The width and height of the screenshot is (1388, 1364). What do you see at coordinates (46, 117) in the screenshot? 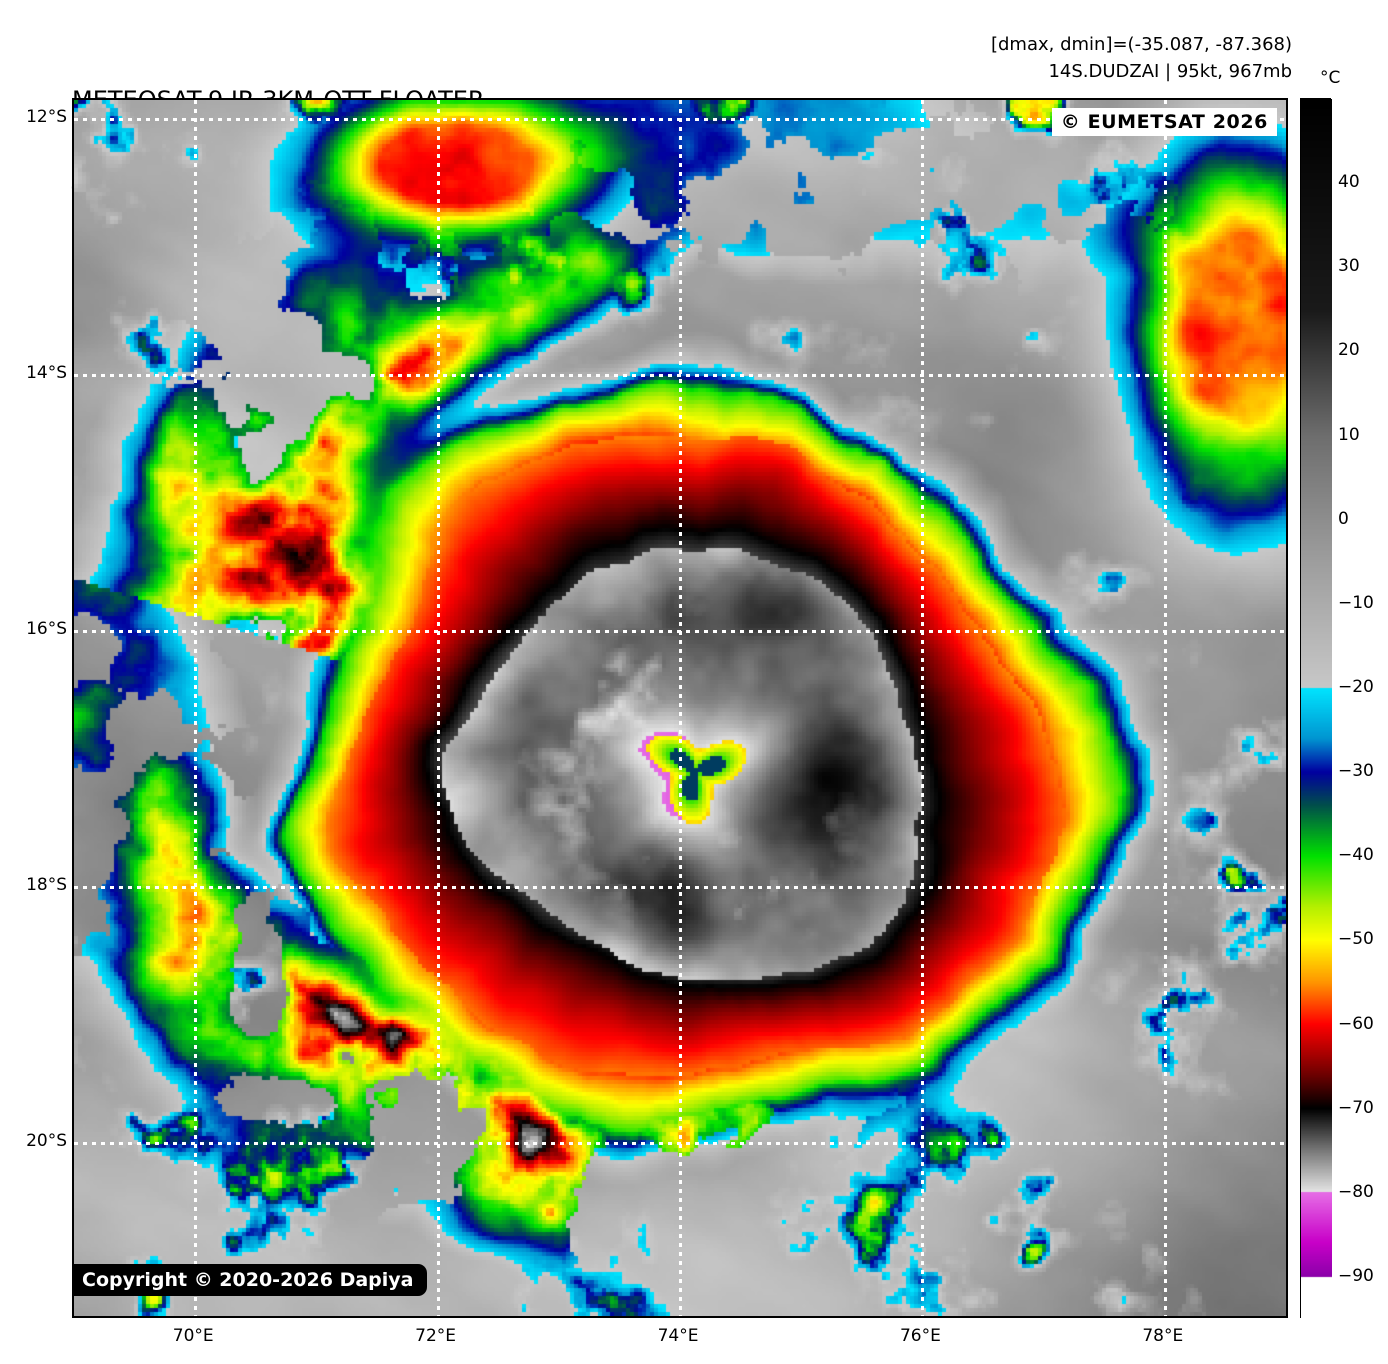
I see `latitude-tick-label: 12°S` at bounding box center [46, 117].